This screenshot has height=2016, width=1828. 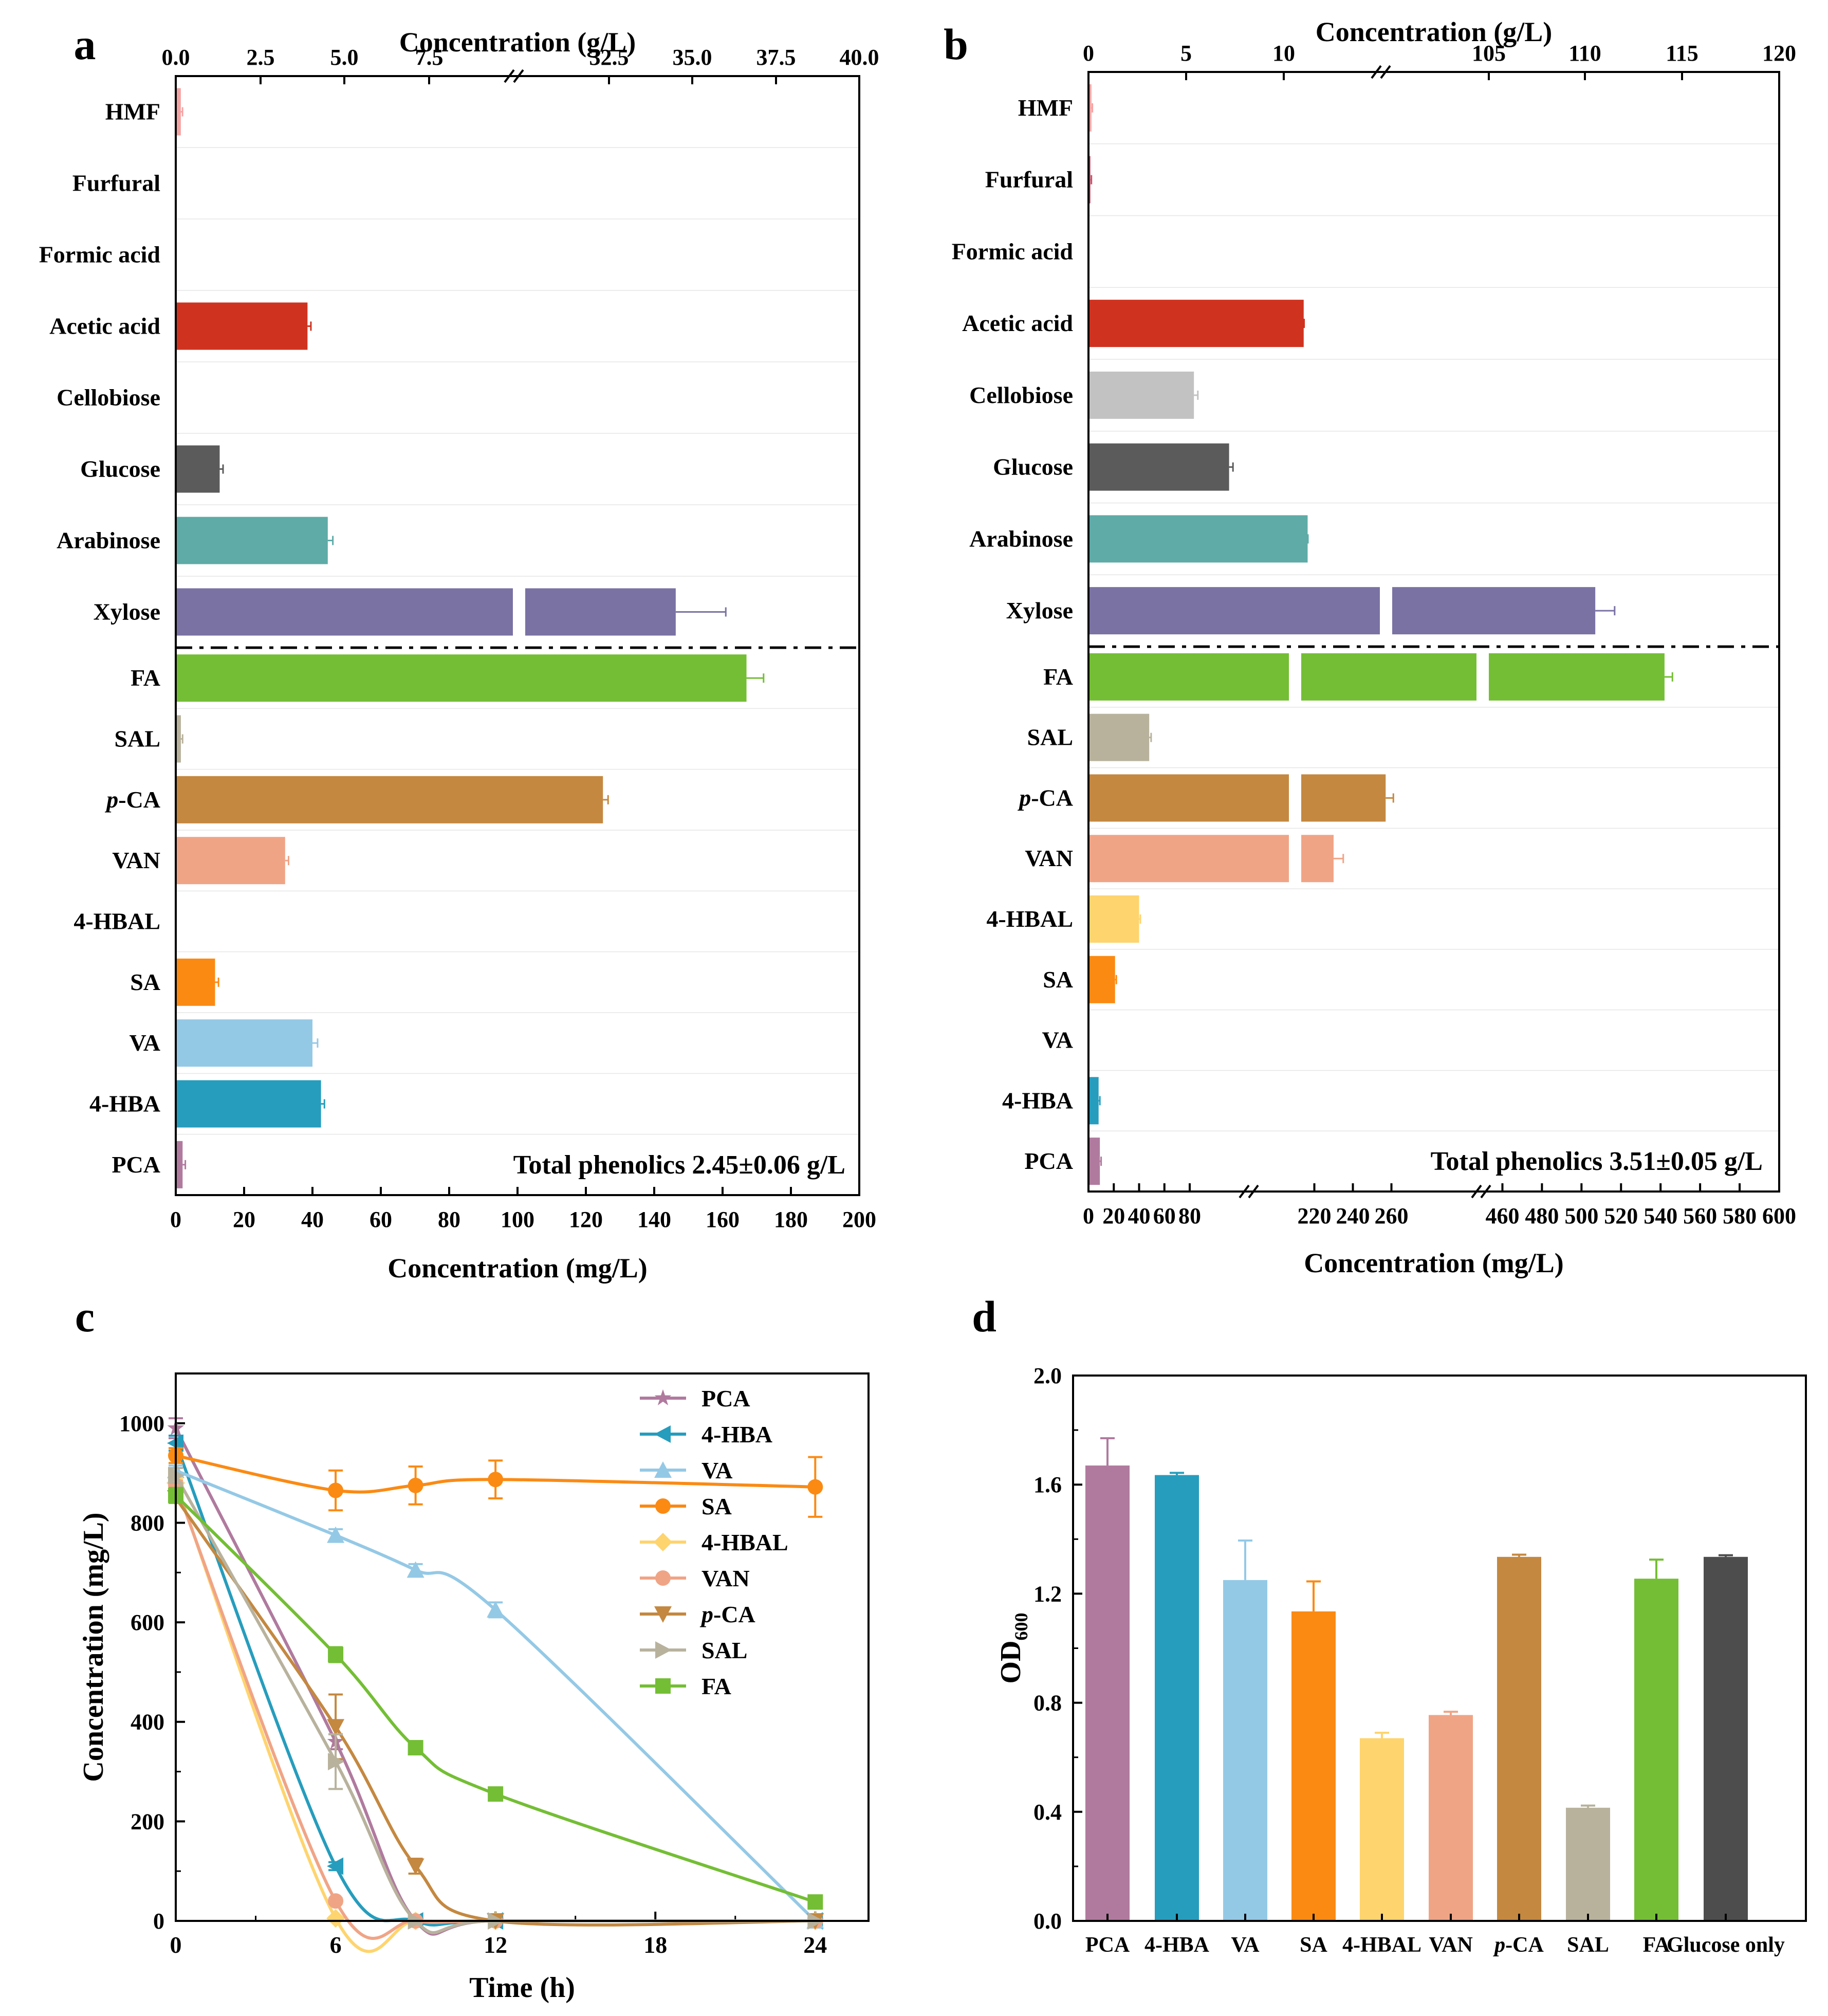 I want to click on row-label-acetic-acid: Acetic acid, so click(x=104, y=326).